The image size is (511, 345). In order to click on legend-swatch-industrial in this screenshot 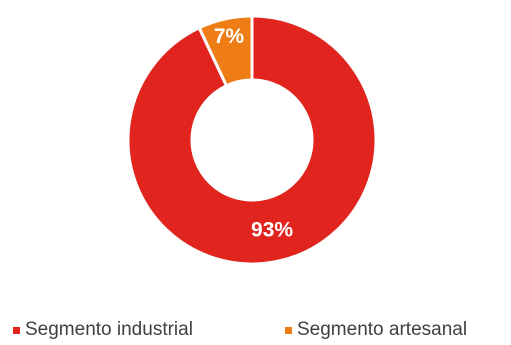, I will do `click(16, 330)`.